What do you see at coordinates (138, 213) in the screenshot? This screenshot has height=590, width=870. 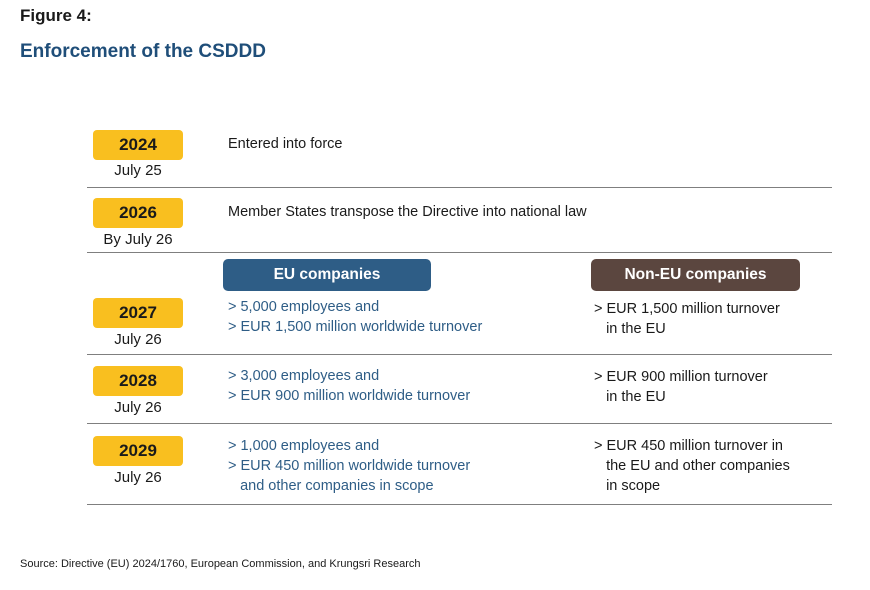 I see `year-badge-2026: 2026` at bounding box center [138, 213].